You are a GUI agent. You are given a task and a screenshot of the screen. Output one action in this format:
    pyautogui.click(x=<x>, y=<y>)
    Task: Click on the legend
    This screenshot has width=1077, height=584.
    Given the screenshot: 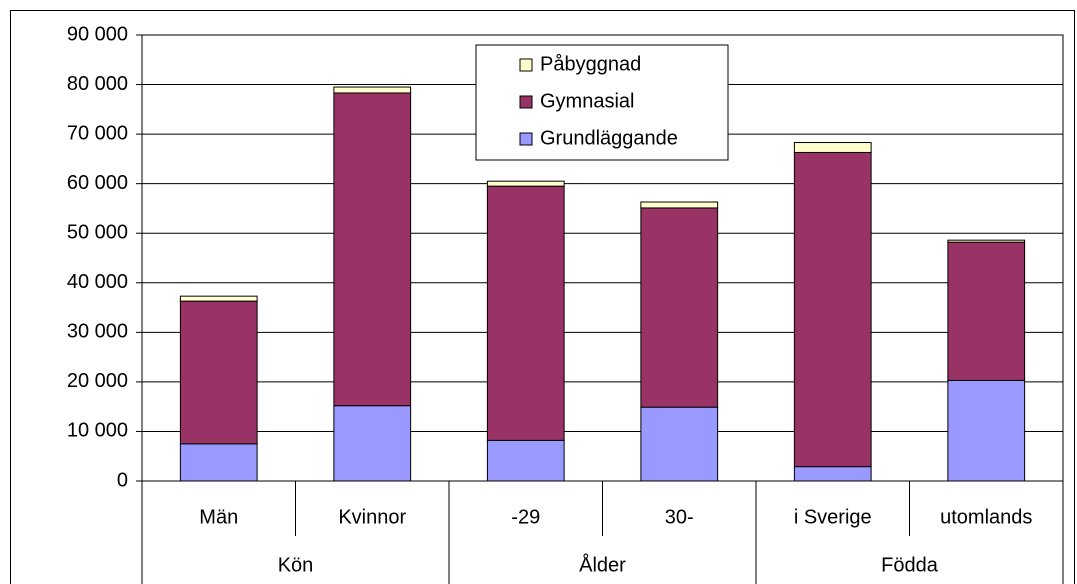 What is the action you would take?
    pyautogui.click(x=602, y=102)
    